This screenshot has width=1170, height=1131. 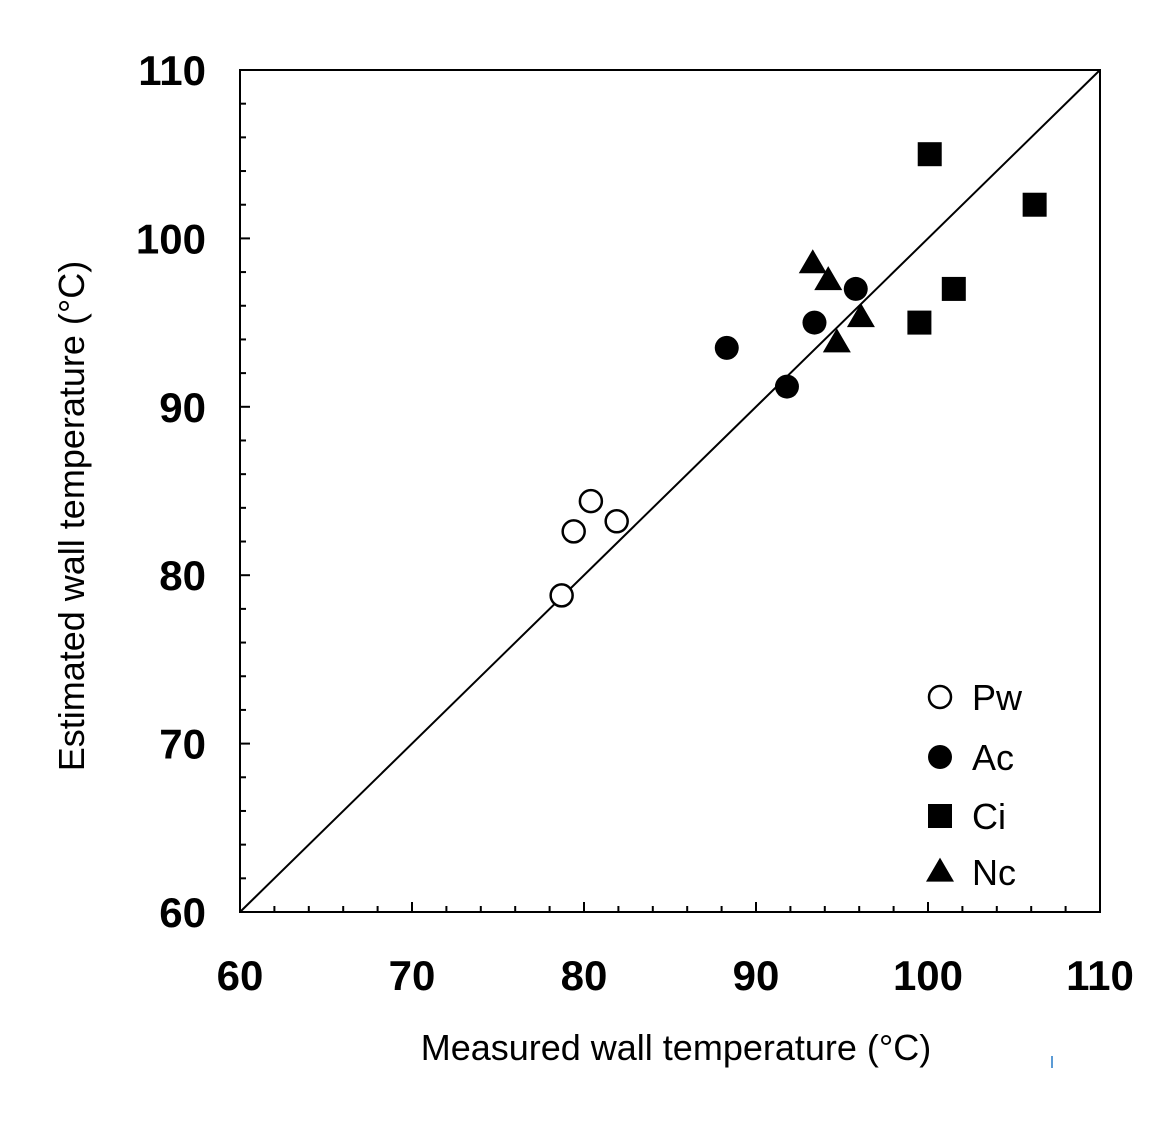 What do you see at coordinates (940, 816) in the screenshot?
I see `legend-marker-ci` at bounding box center [940, 816].